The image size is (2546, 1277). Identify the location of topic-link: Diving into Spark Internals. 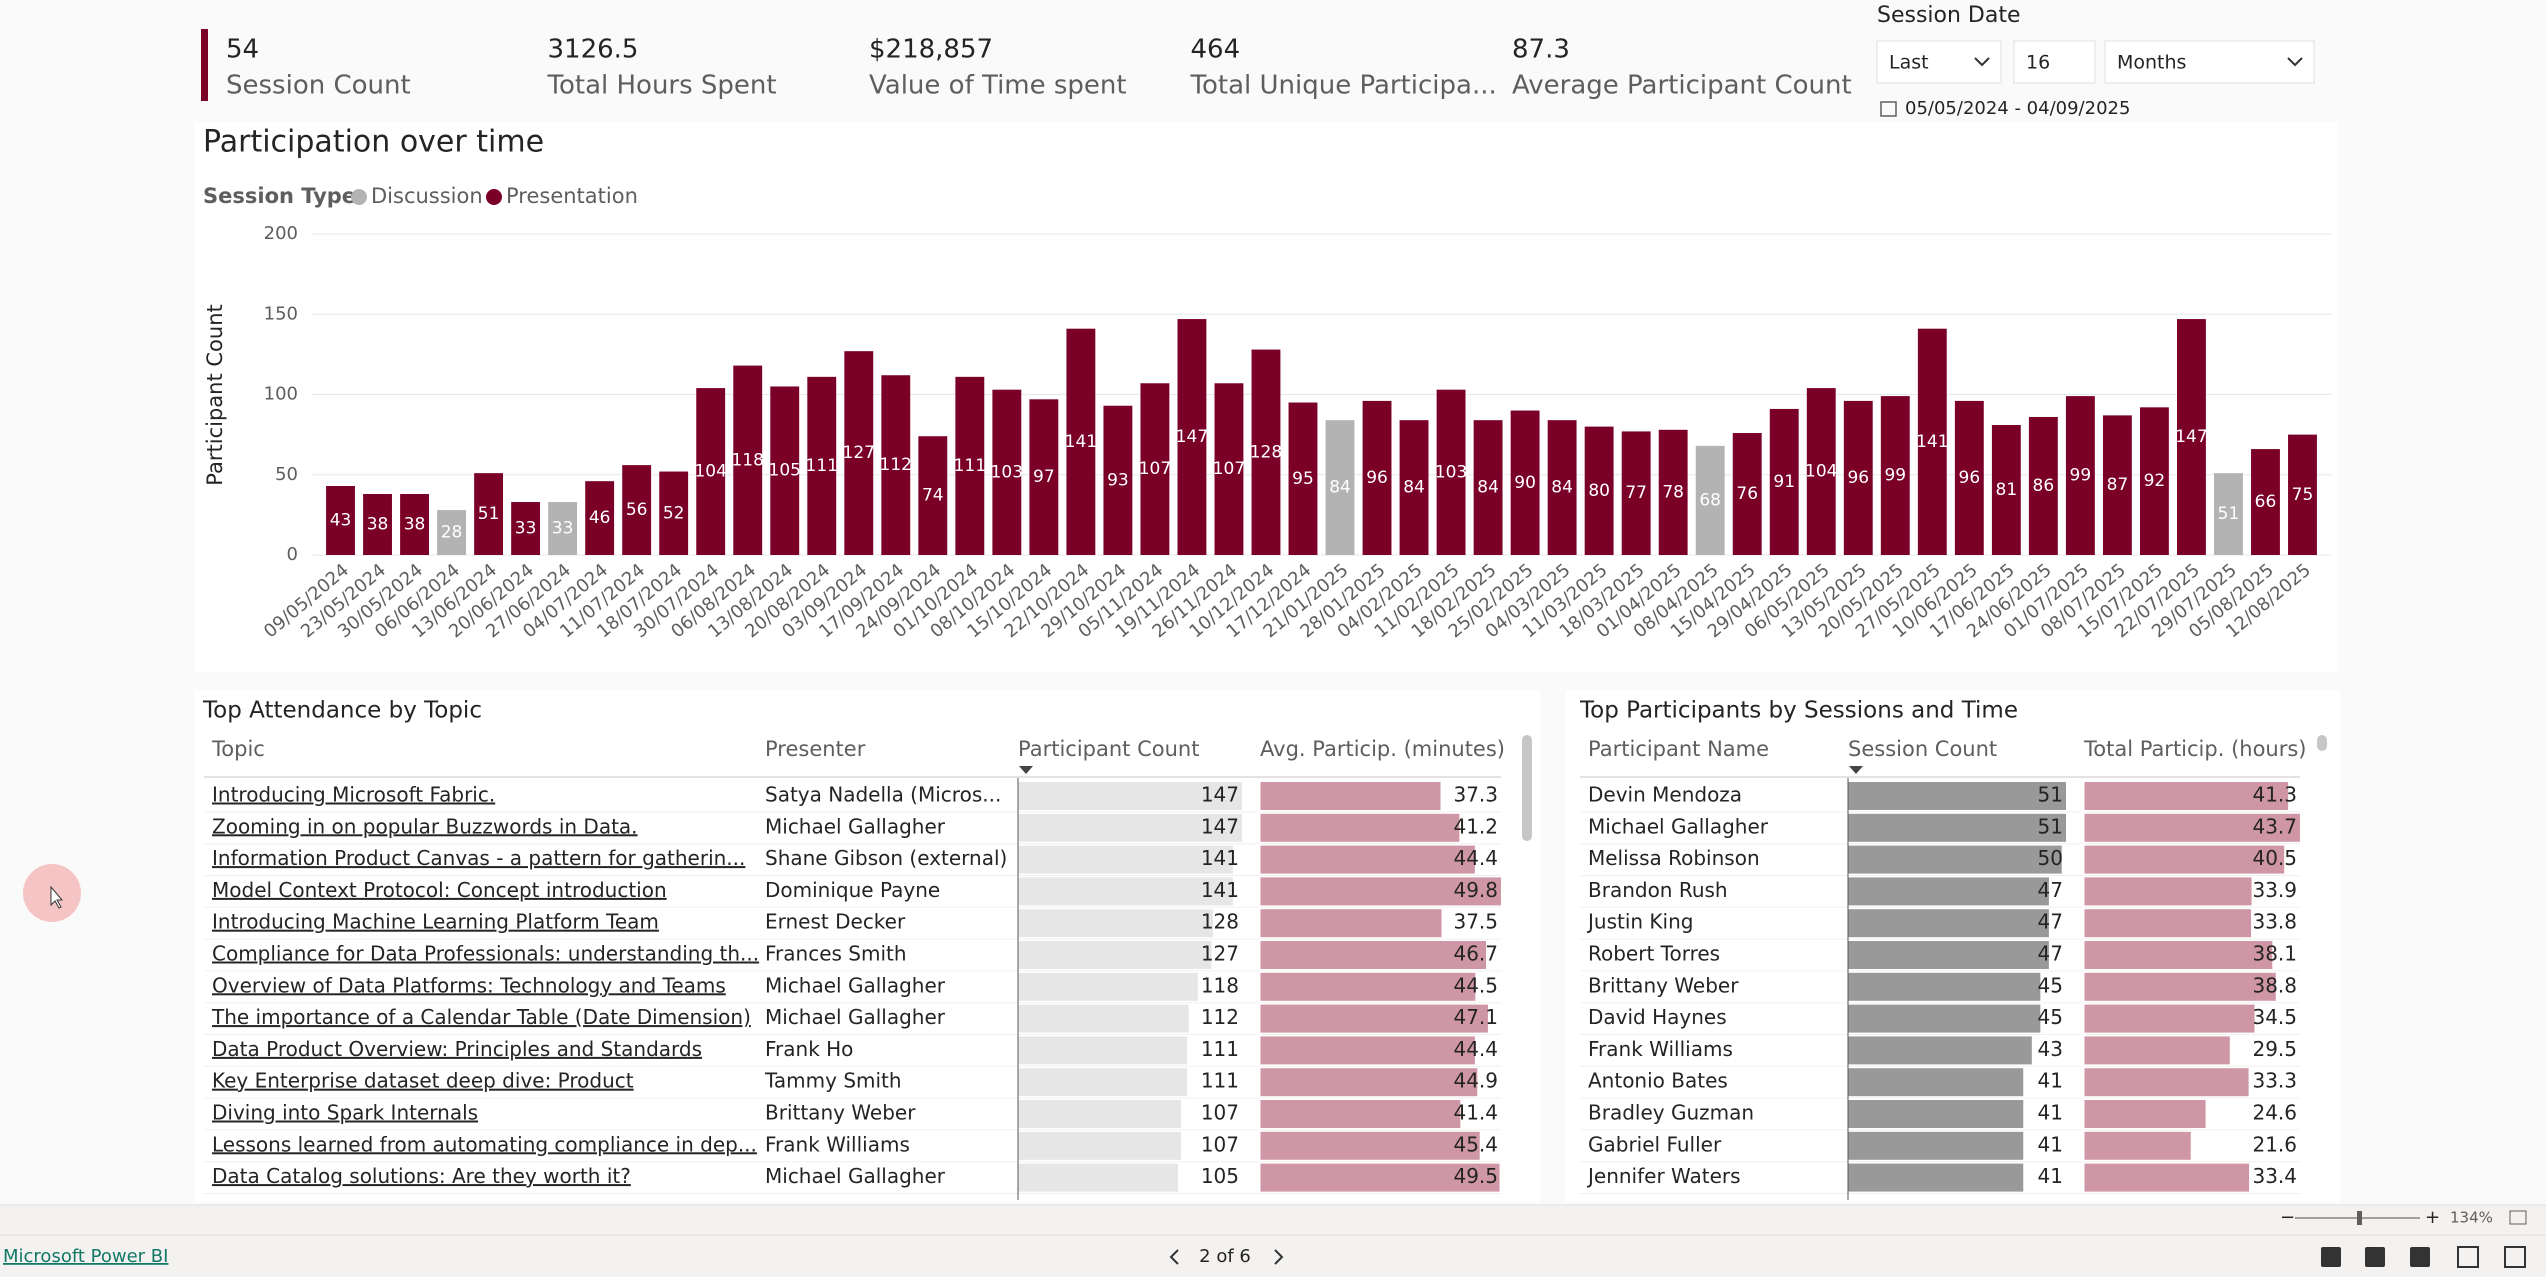
(345, 1113).